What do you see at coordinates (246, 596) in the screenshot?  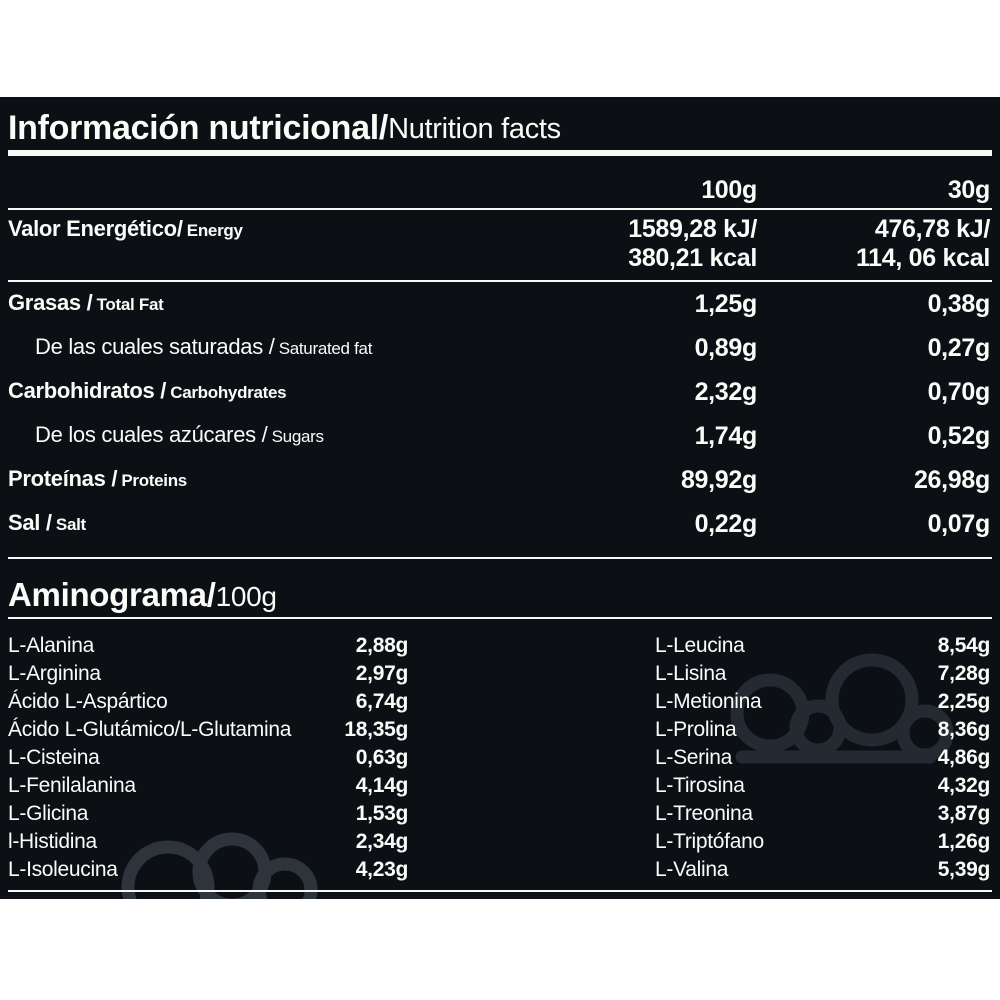 I see `aminogram-title-suffix: 100g` at bounding box center [246, 596].